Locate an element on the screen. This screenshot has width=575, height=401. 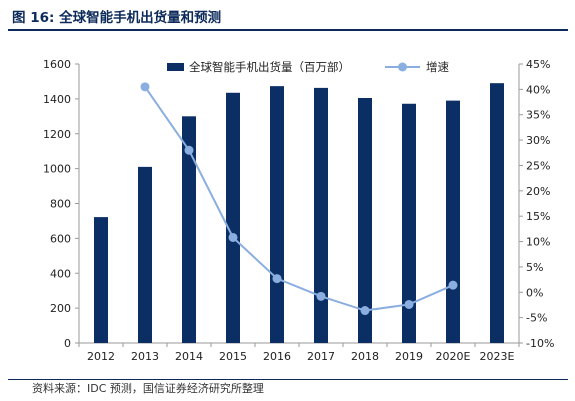
growth-point-2017 is located at coordinates (321, 296).